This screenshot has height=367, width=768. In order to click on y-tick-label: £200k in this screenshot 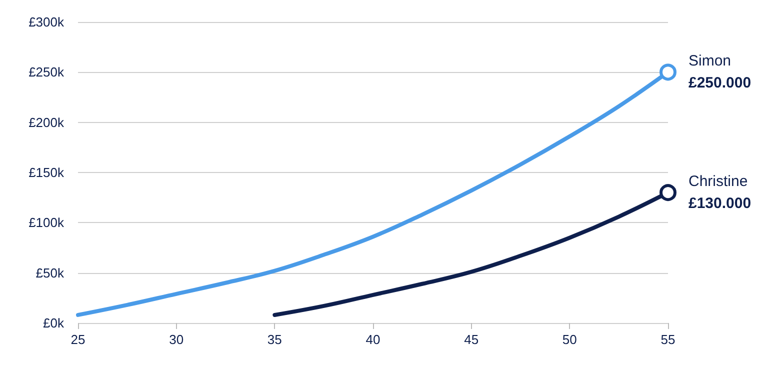, I will do `click(46, 122)`.